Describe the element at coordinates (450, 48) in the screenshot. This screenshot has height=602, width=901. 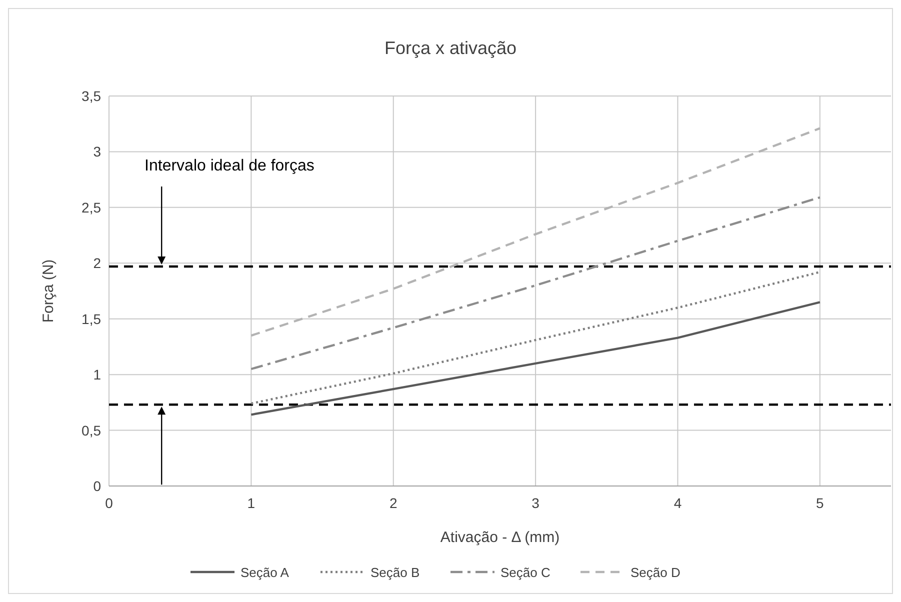
I see `chart-title: Força x ativação` at that location.